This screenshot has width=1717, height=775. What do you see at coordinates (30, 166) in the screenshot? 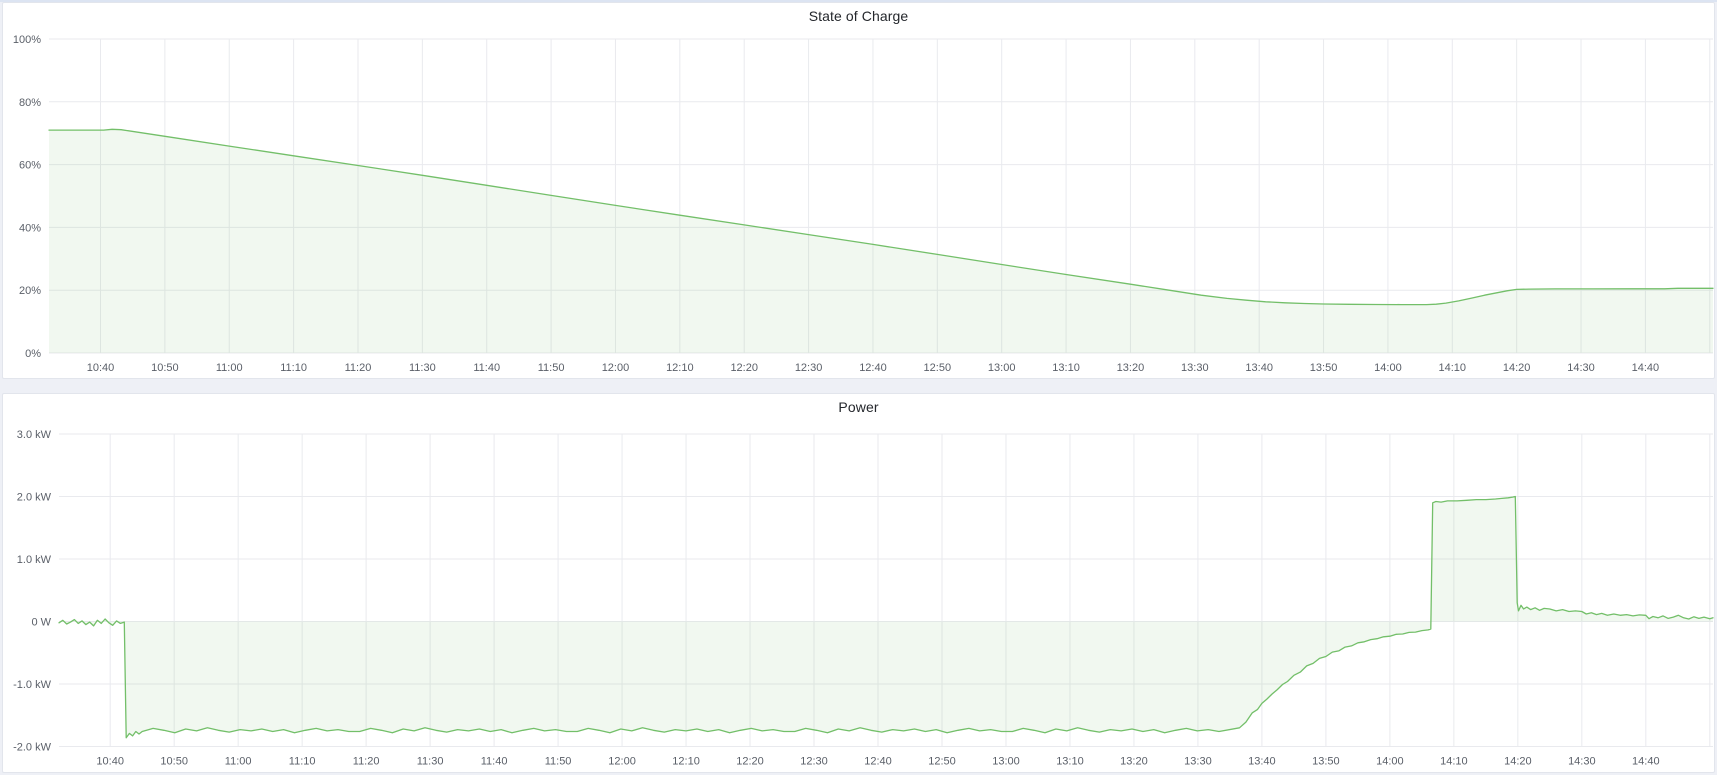
I see `svg-text: 60%` at bounding box center [30, 166].